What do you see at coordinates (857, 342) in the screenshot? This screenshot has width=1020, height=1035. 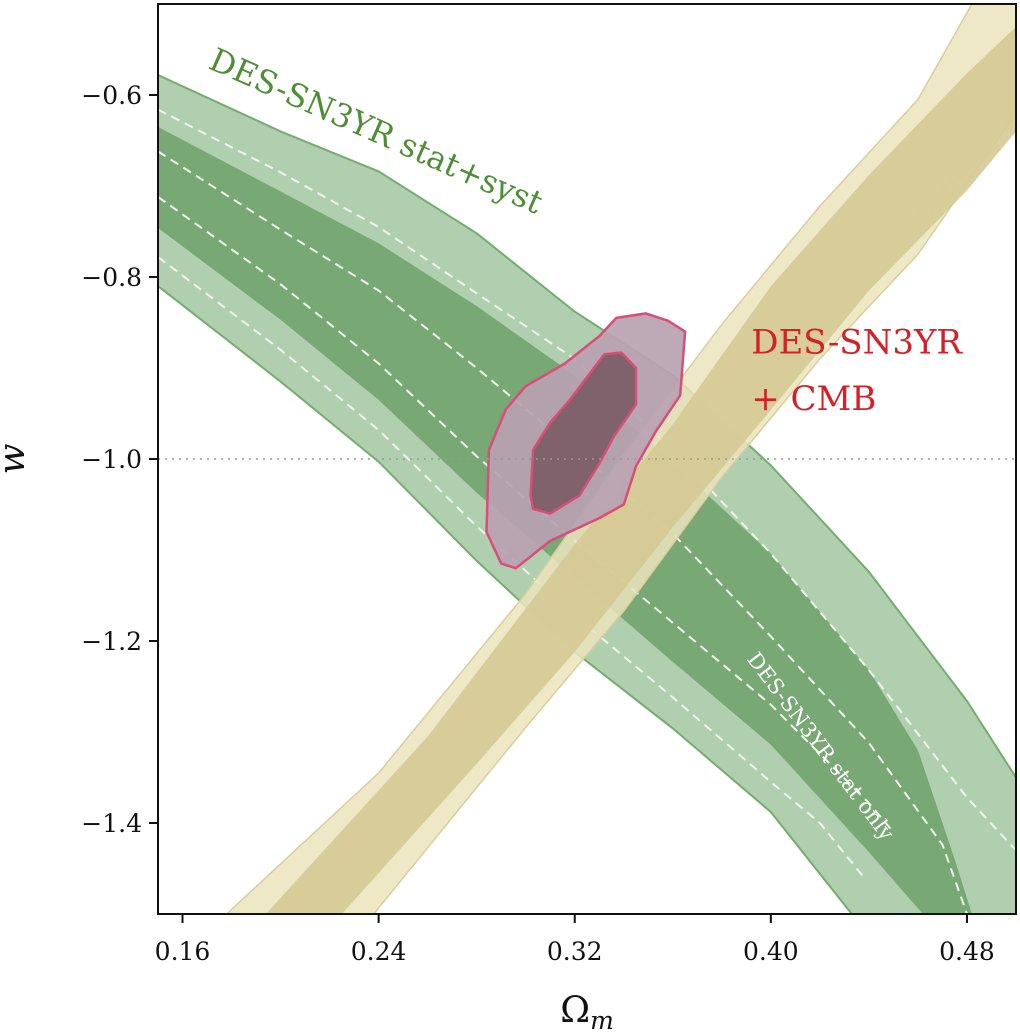 I see `annotation-label: DES-SN3YR` at bounding box center [857, 342].